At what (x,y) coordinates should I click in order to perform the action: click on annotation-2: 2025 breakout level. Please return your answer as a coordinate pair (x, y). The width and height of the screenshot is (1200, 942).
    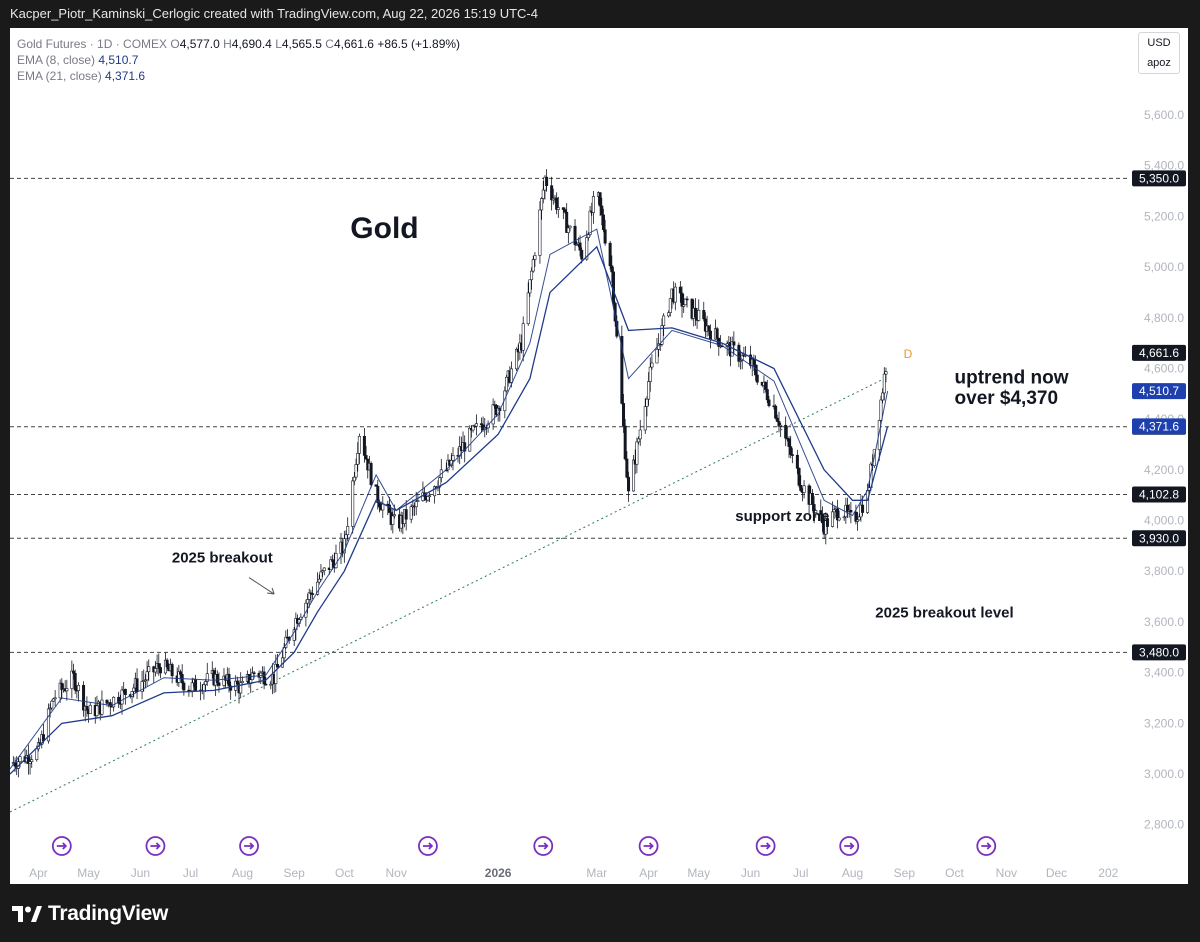
    Looking at the image, I should click on (944, 612).